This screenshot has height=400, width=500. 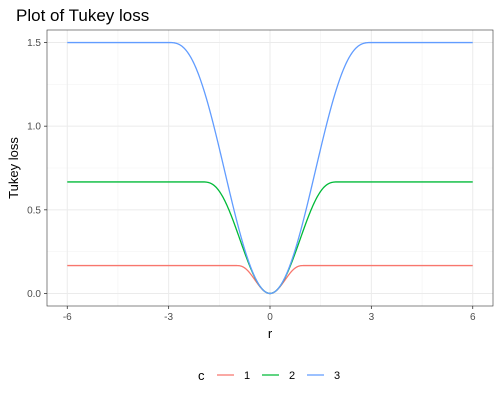 What do you see at coordinates (270, 333) in the screenshot?
I see `x-axis-title: r` at bounding box center [270, 333].